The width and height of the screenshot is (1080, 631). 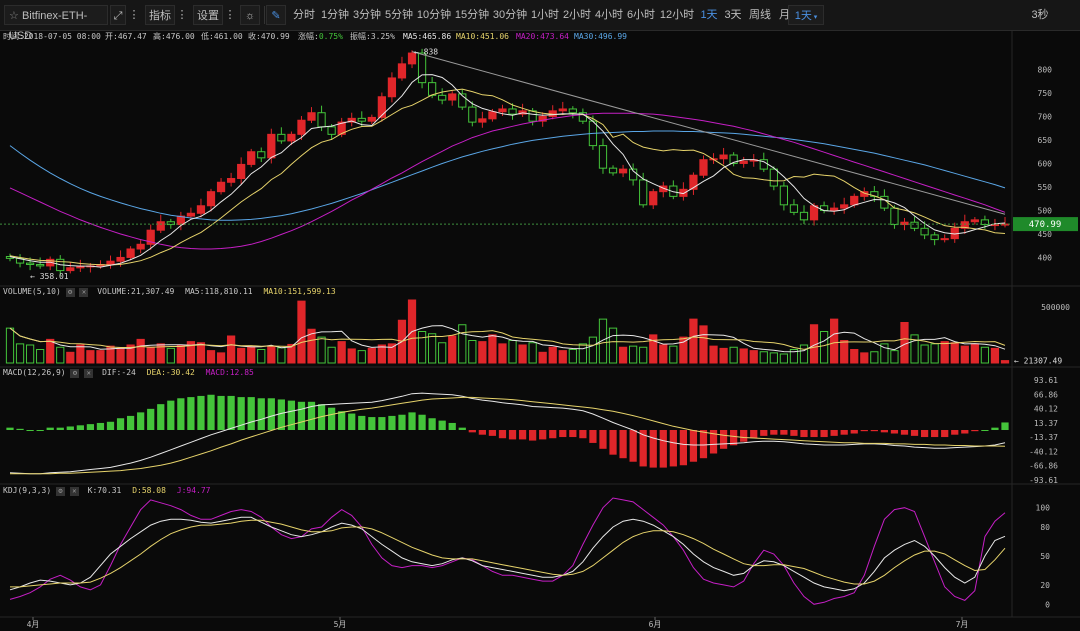 I want to click on info-open: 开:467.47, so click(x=126, y=36).